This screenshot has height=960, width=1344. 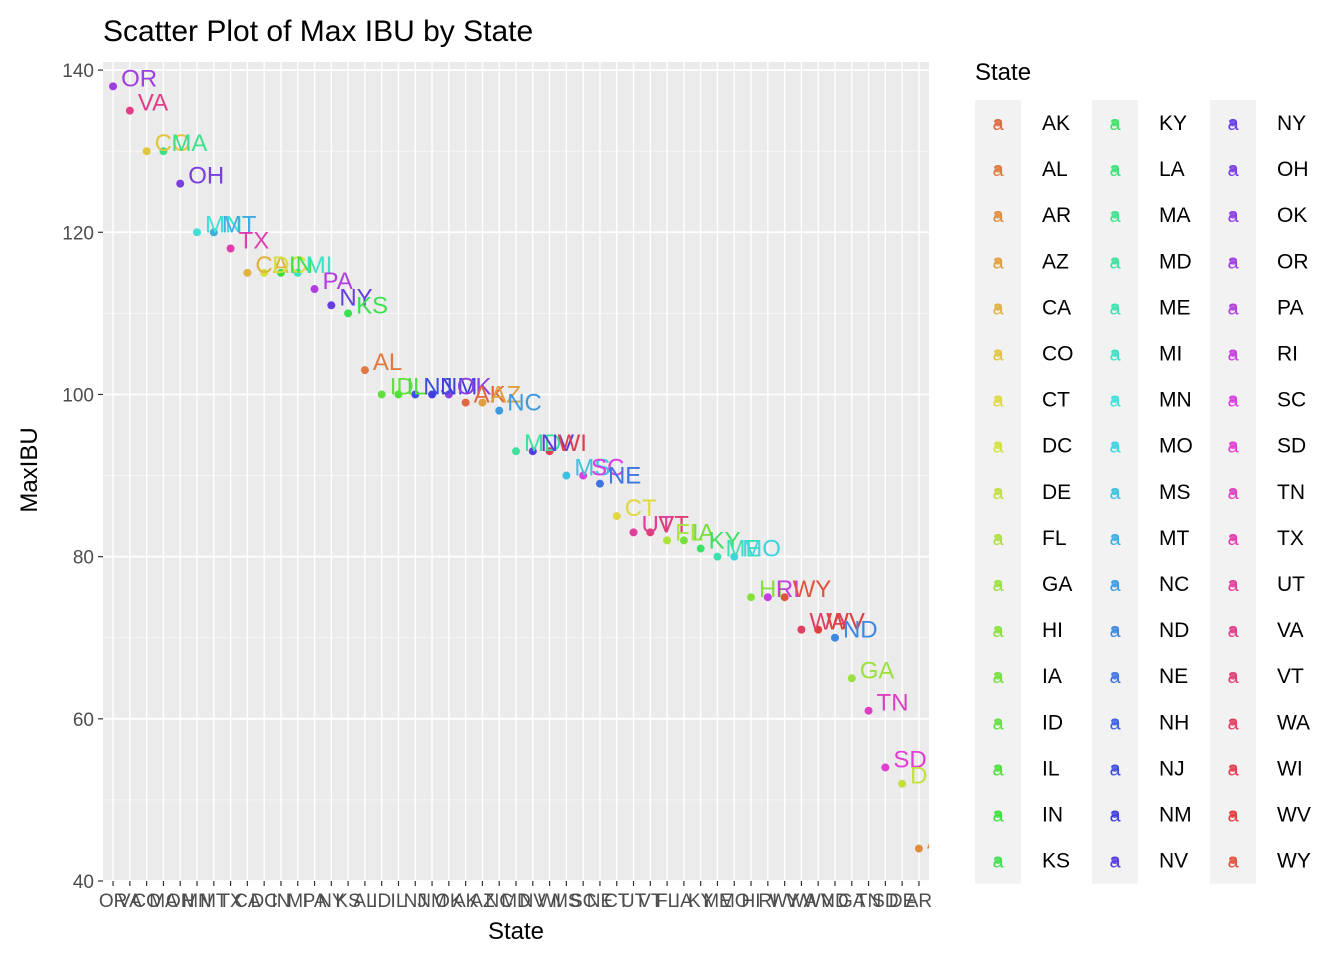 I want to click on legend-label: MO, so click(x=1176, y=446).